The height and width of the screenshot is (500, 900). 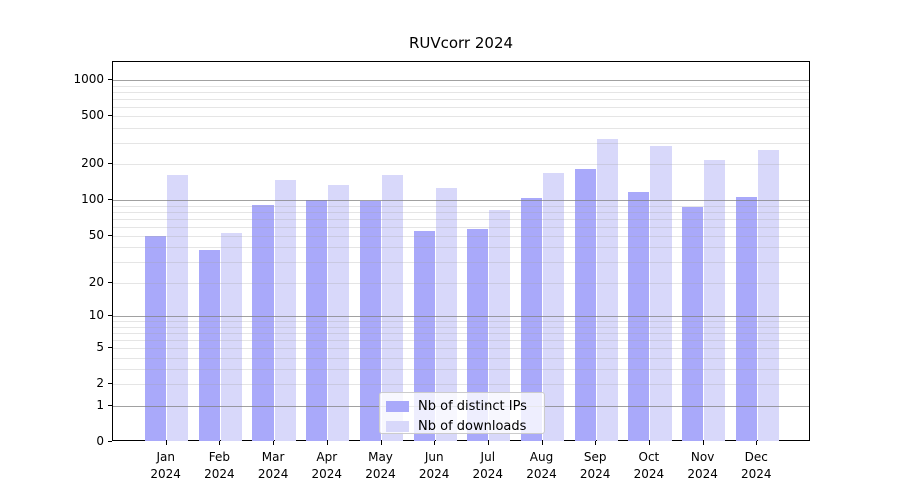 What do you see at coordinates (757, 443) in the screenshot?
I see `x-tick-dec` at bounding box center [757, 443].